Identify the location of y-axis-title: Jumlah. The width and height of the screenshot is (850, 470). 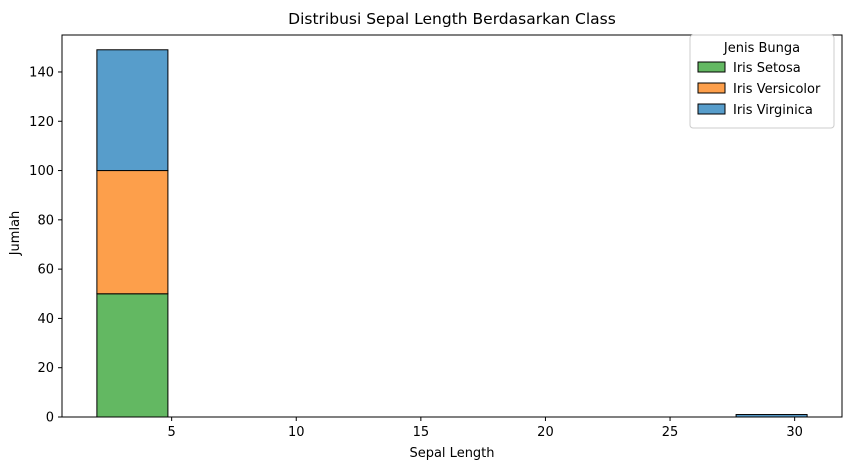
(15, 234).